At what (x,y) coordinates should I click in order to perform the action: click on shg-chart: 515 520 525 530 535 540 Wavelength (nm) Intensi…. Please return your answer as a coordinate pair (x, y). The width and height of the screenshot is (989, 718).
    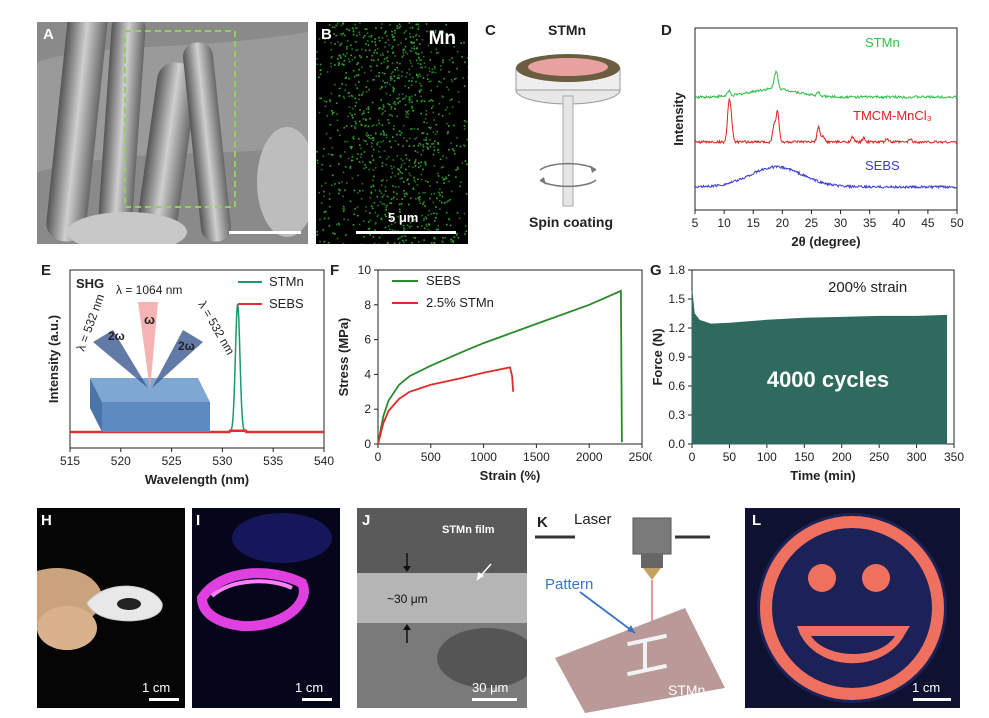
    Looking at the image, I should click on (190, 378).